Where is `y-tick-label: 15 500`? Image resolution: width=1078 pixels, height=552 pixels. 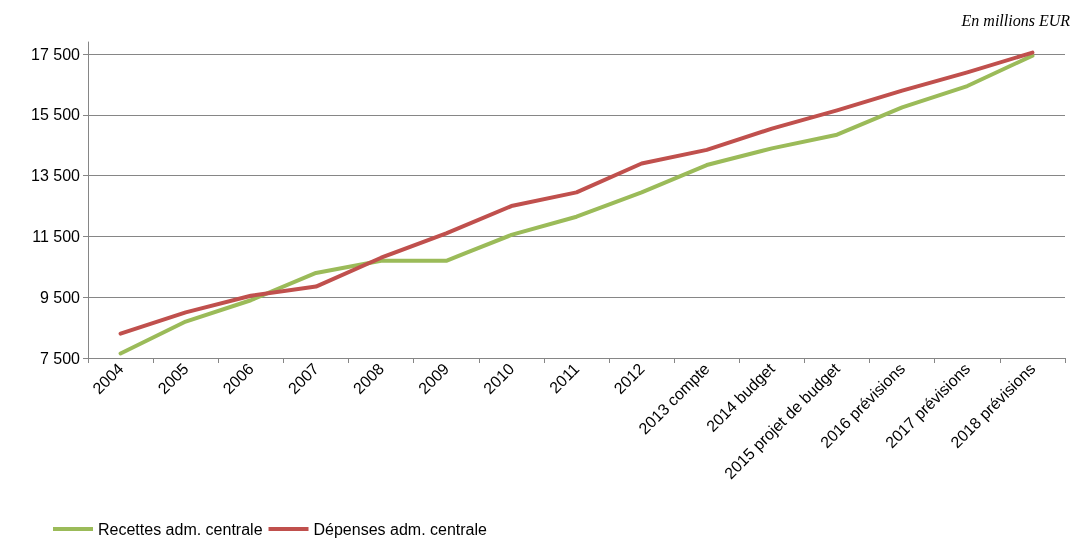 y-tick-label: 15 500 is located at coordinates (56, 115).